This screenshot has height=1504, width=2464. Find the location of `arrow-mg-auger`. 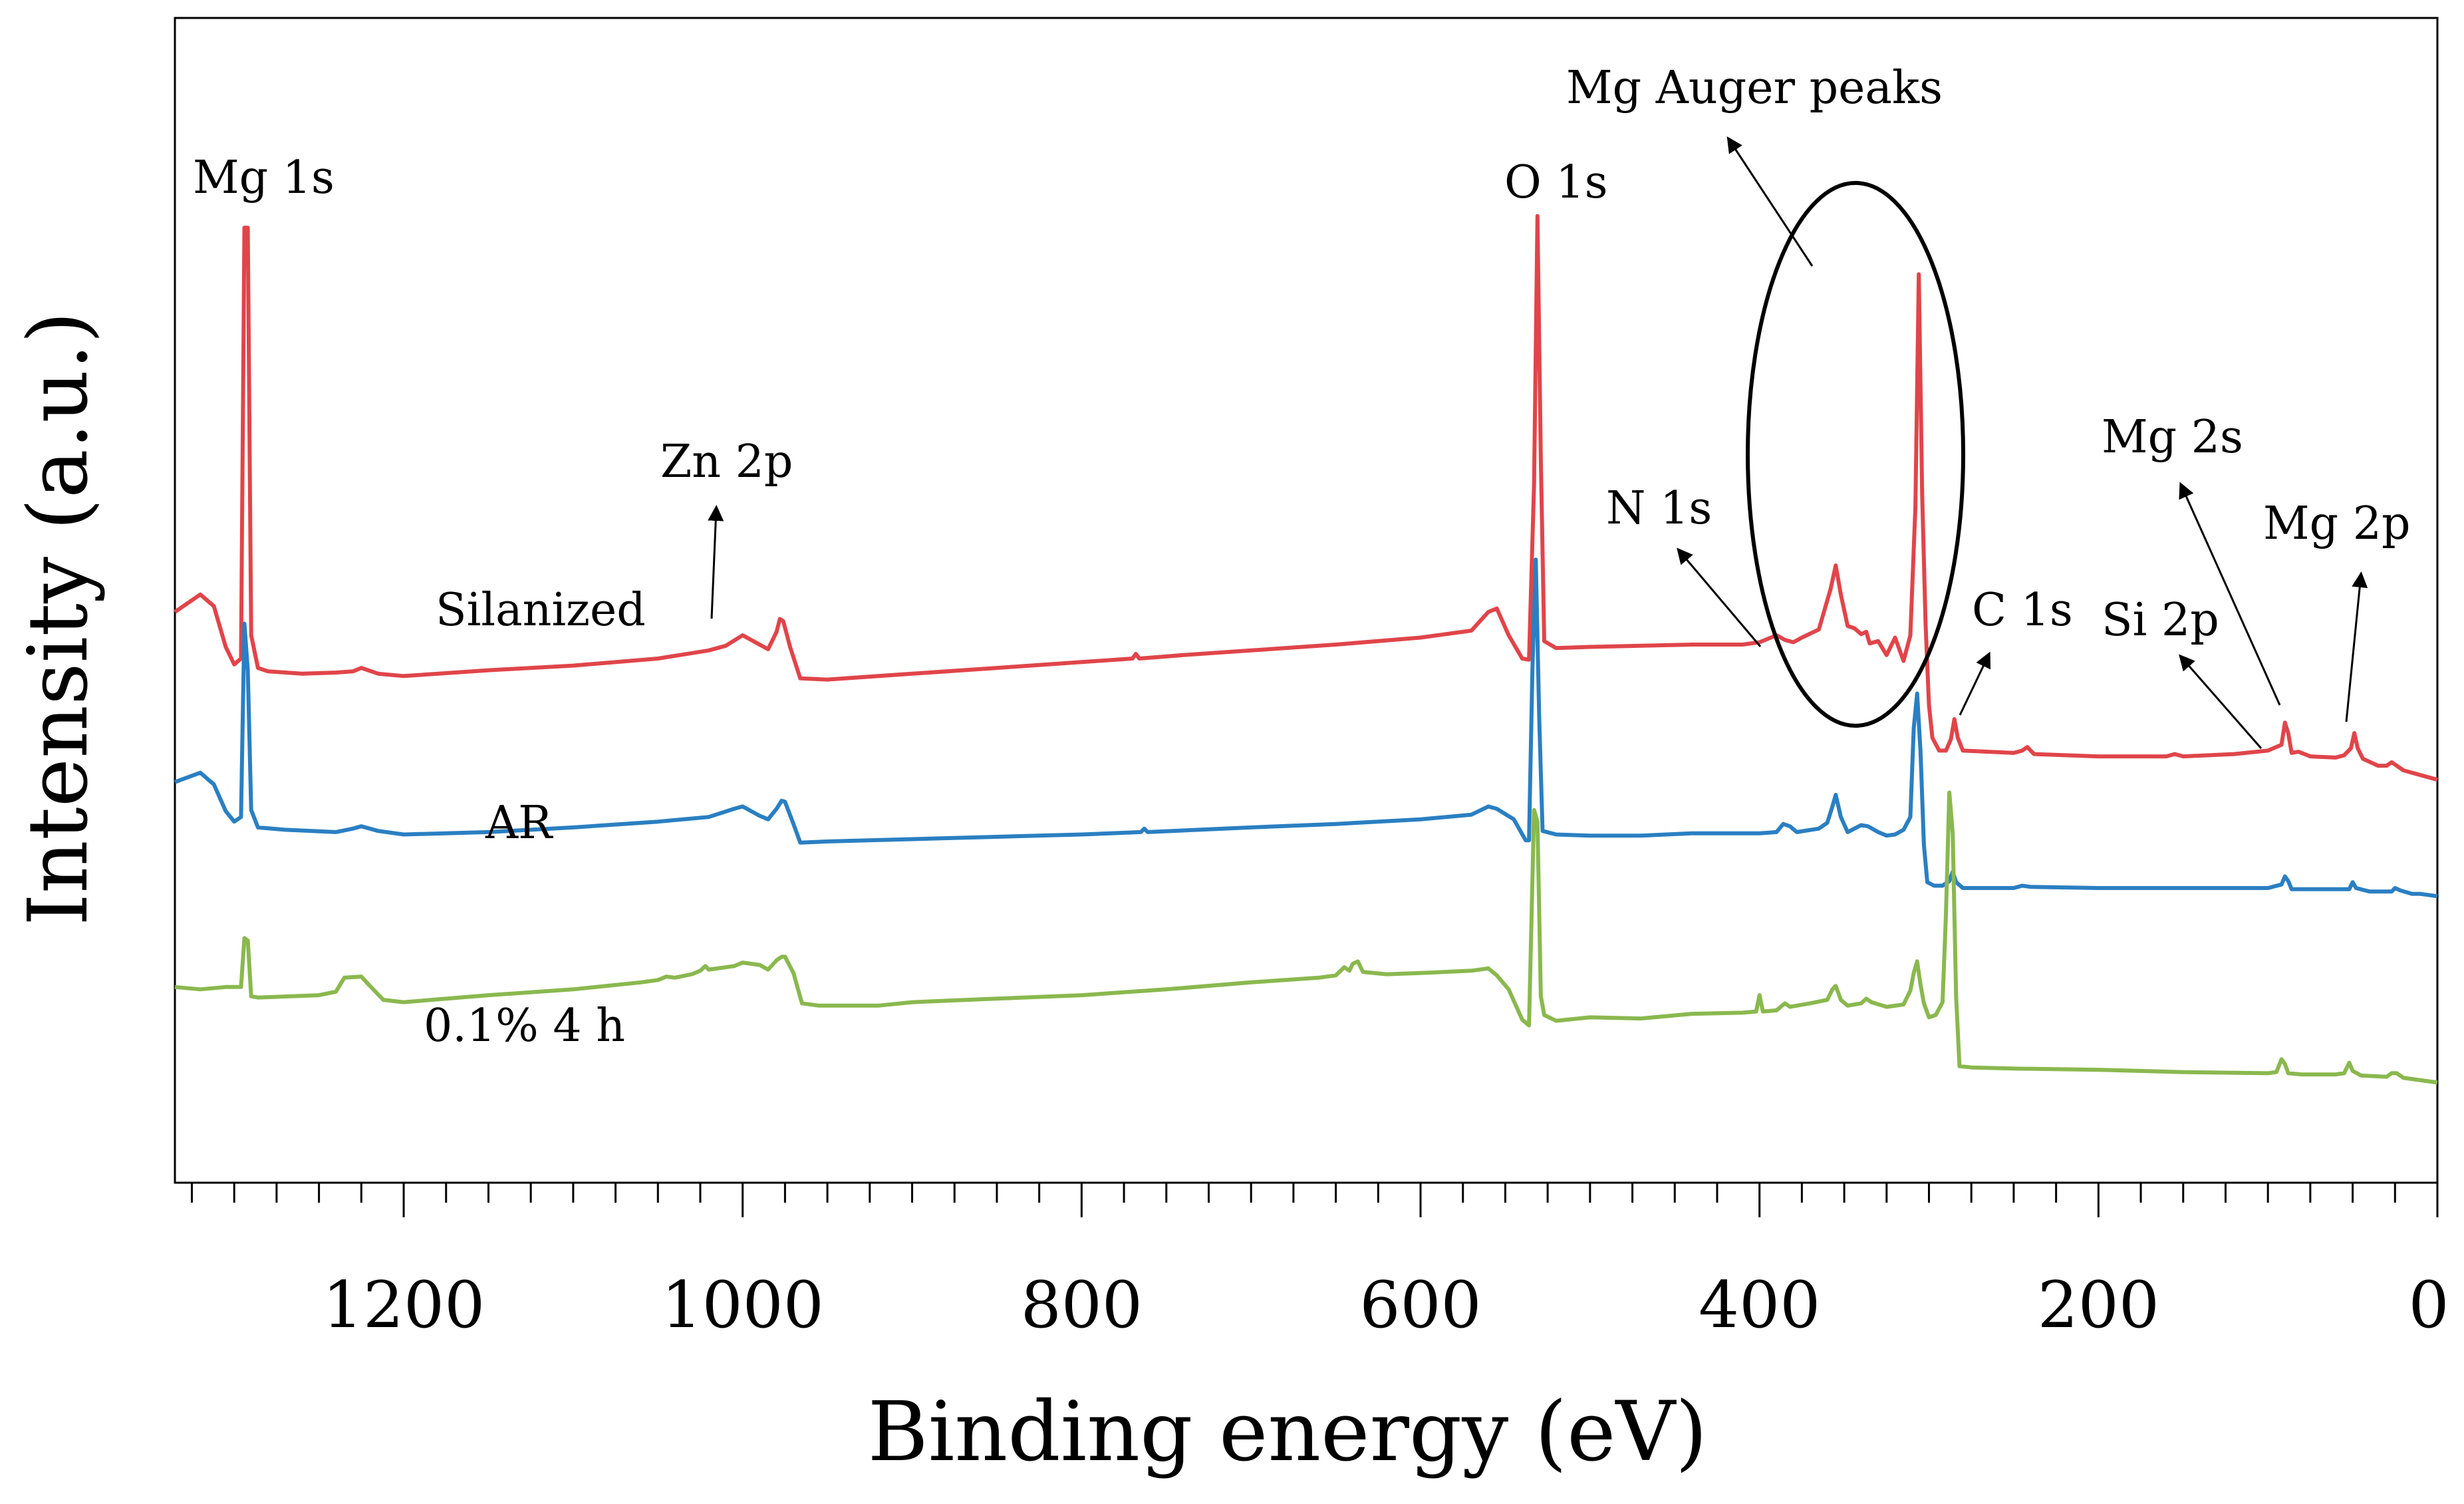

arrow-mg-auger is located at coordinates (1770, 201).